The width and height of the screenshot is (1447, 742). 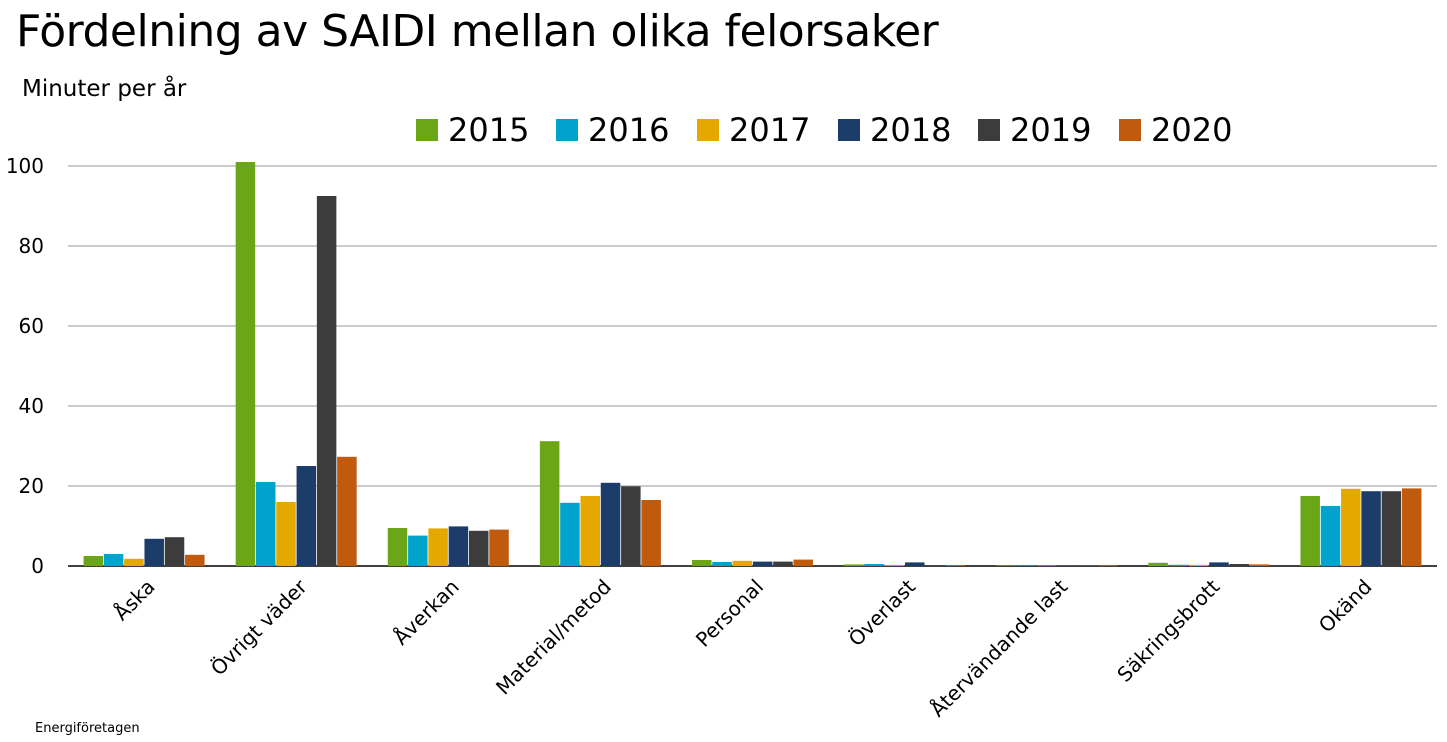 I want to click on x-tick-label: Överlast, so click(x=882, y=612).